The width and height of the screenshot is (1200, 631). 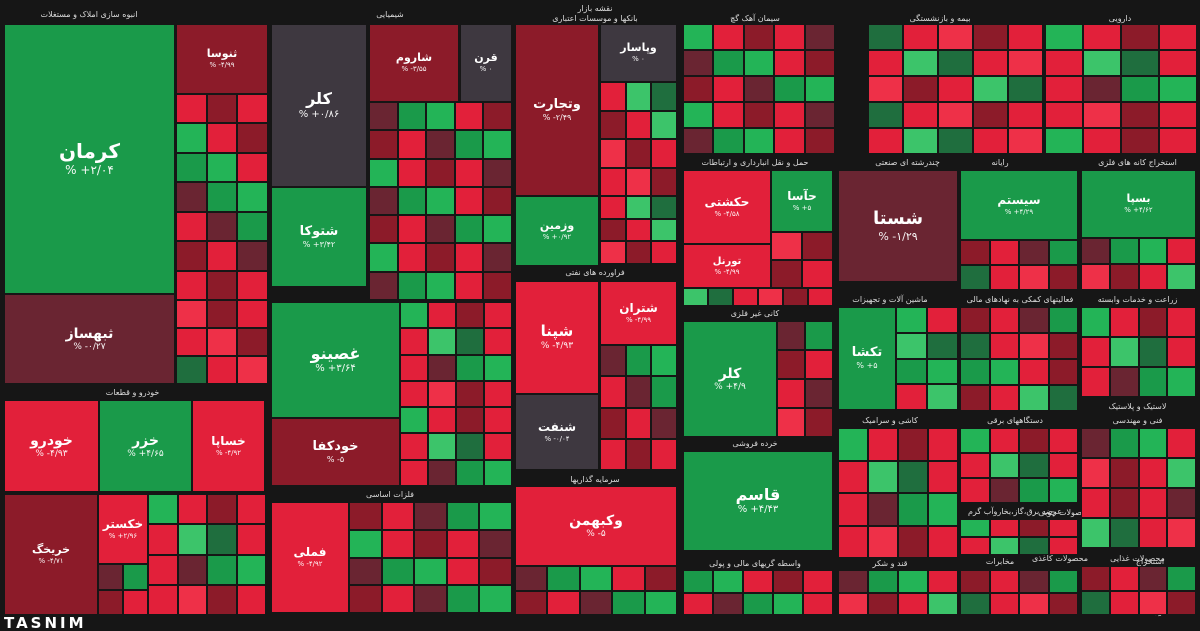 What do you see at coordinates (557, 337) in the screenshot?
I see `stock-tile: شپنا% -۴/۹۳` at bounding box center [557, 337].